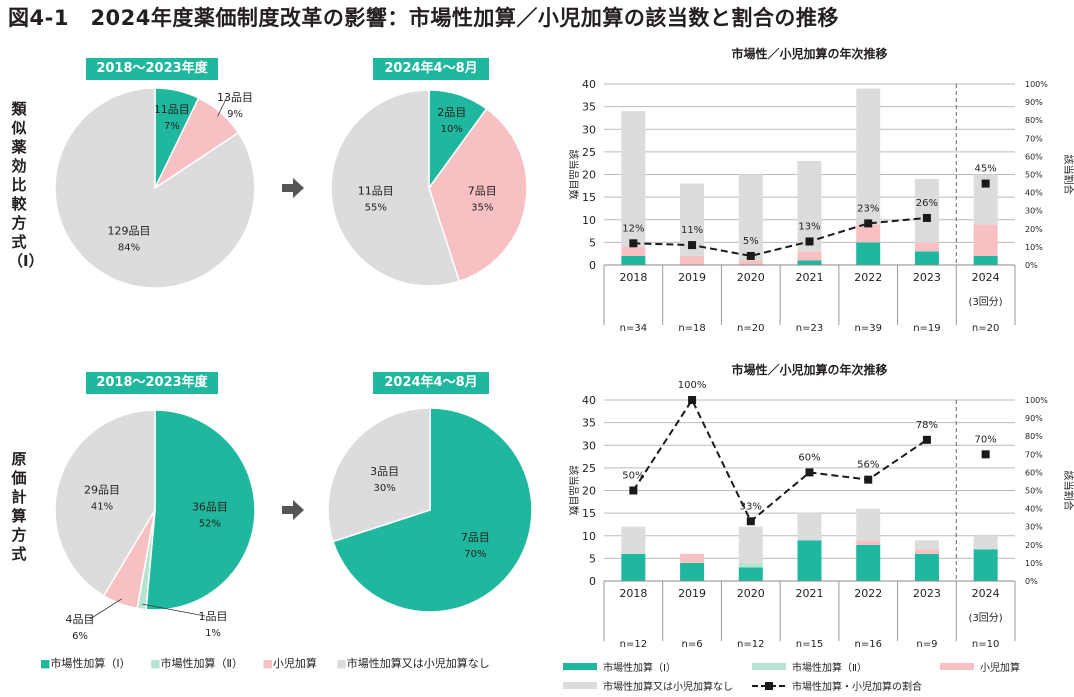  I want to click on n-label: n=16, so click(867, 644).